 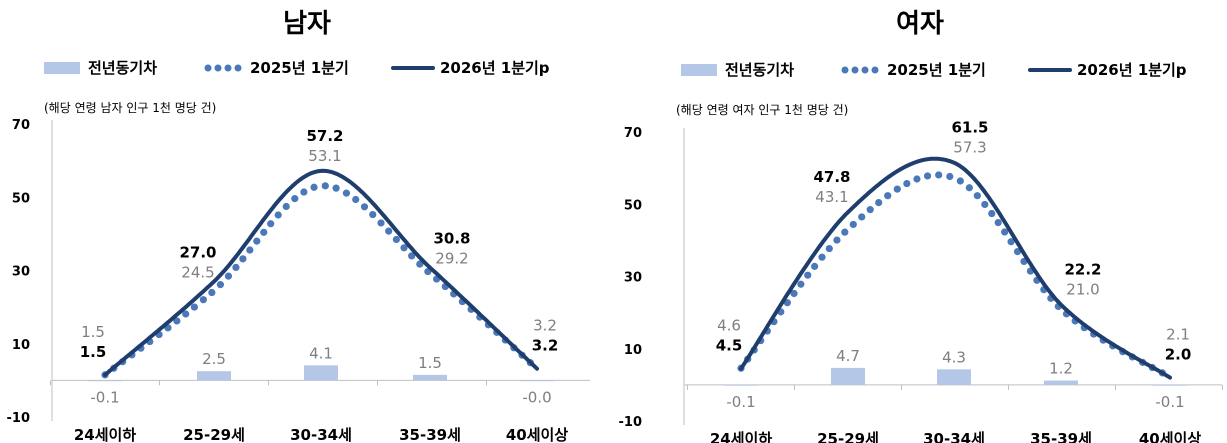 I want to click on series-2026-label: 2.0, so click(x=1178, y=355).